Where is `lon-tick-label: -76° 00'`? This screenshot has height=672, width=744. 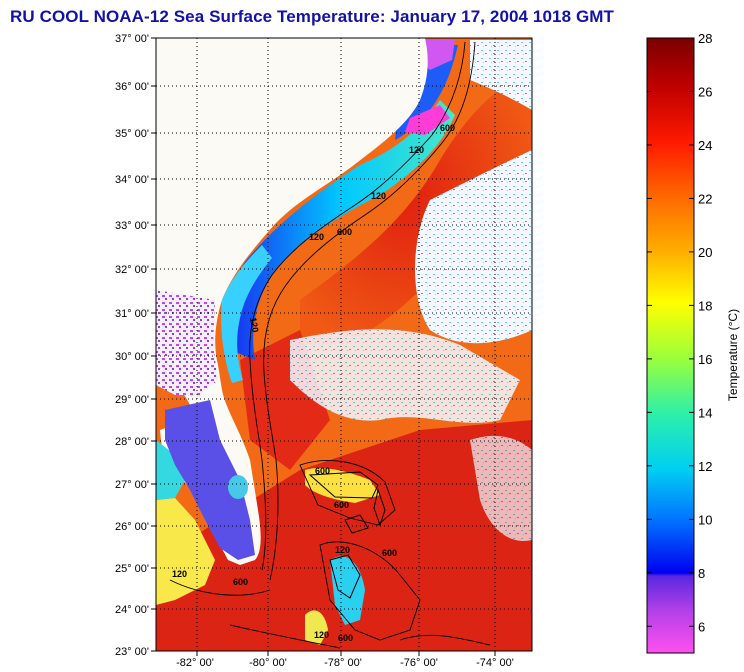 lon-tick-label: -76° 00' is located at coordinates (419, 663).